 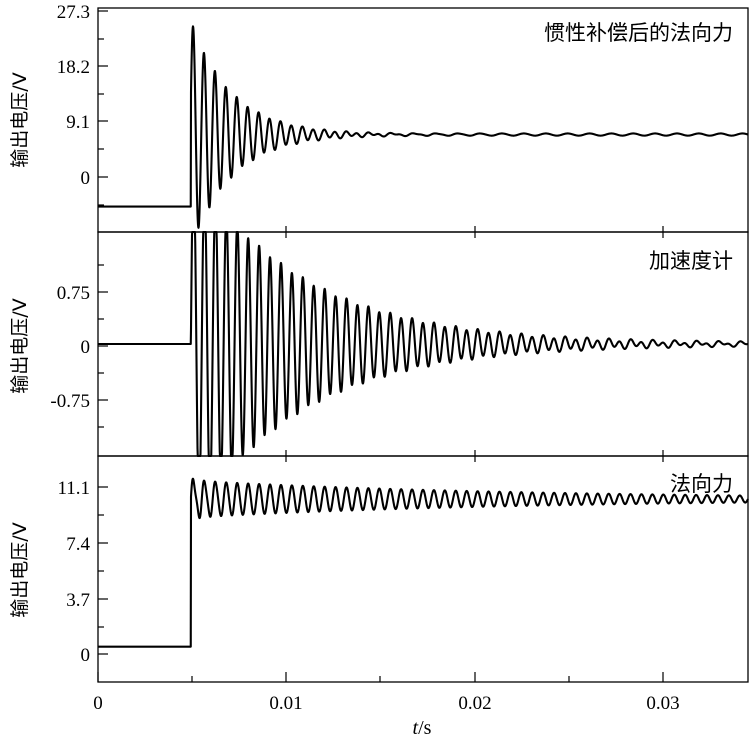 I want to click on x-axis-title: t/s, so click(x=422, y=728).